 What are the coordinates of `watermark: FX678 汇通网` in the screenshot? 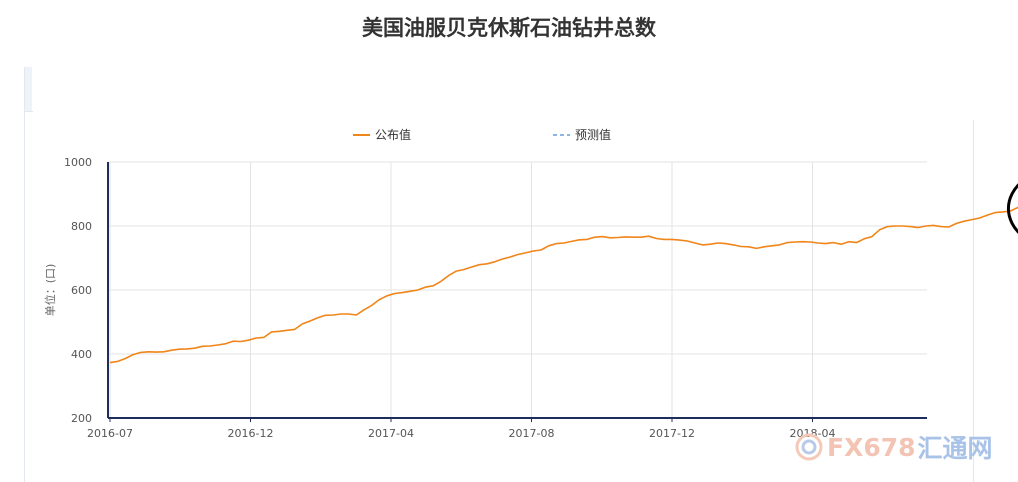 It's located at (894, 447).